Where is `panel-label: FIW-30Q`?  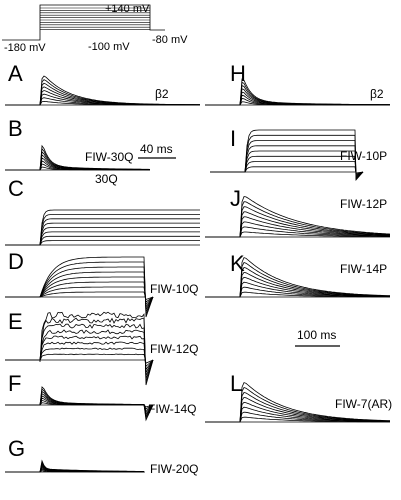 panel-label: FIW-30Q is located at coordinates (109, 157).